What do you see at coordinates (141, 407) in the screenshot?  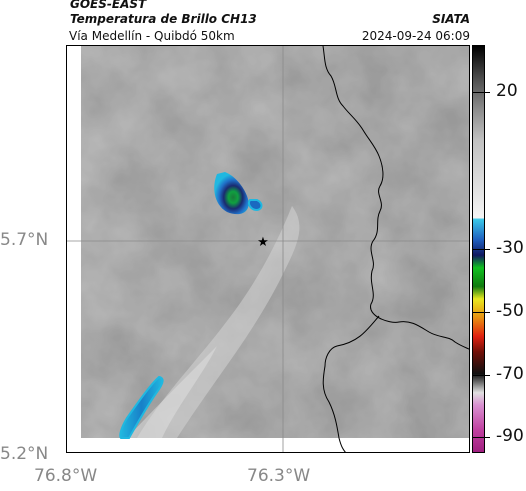 I see `convective-band` at bounding box center [141, 407].